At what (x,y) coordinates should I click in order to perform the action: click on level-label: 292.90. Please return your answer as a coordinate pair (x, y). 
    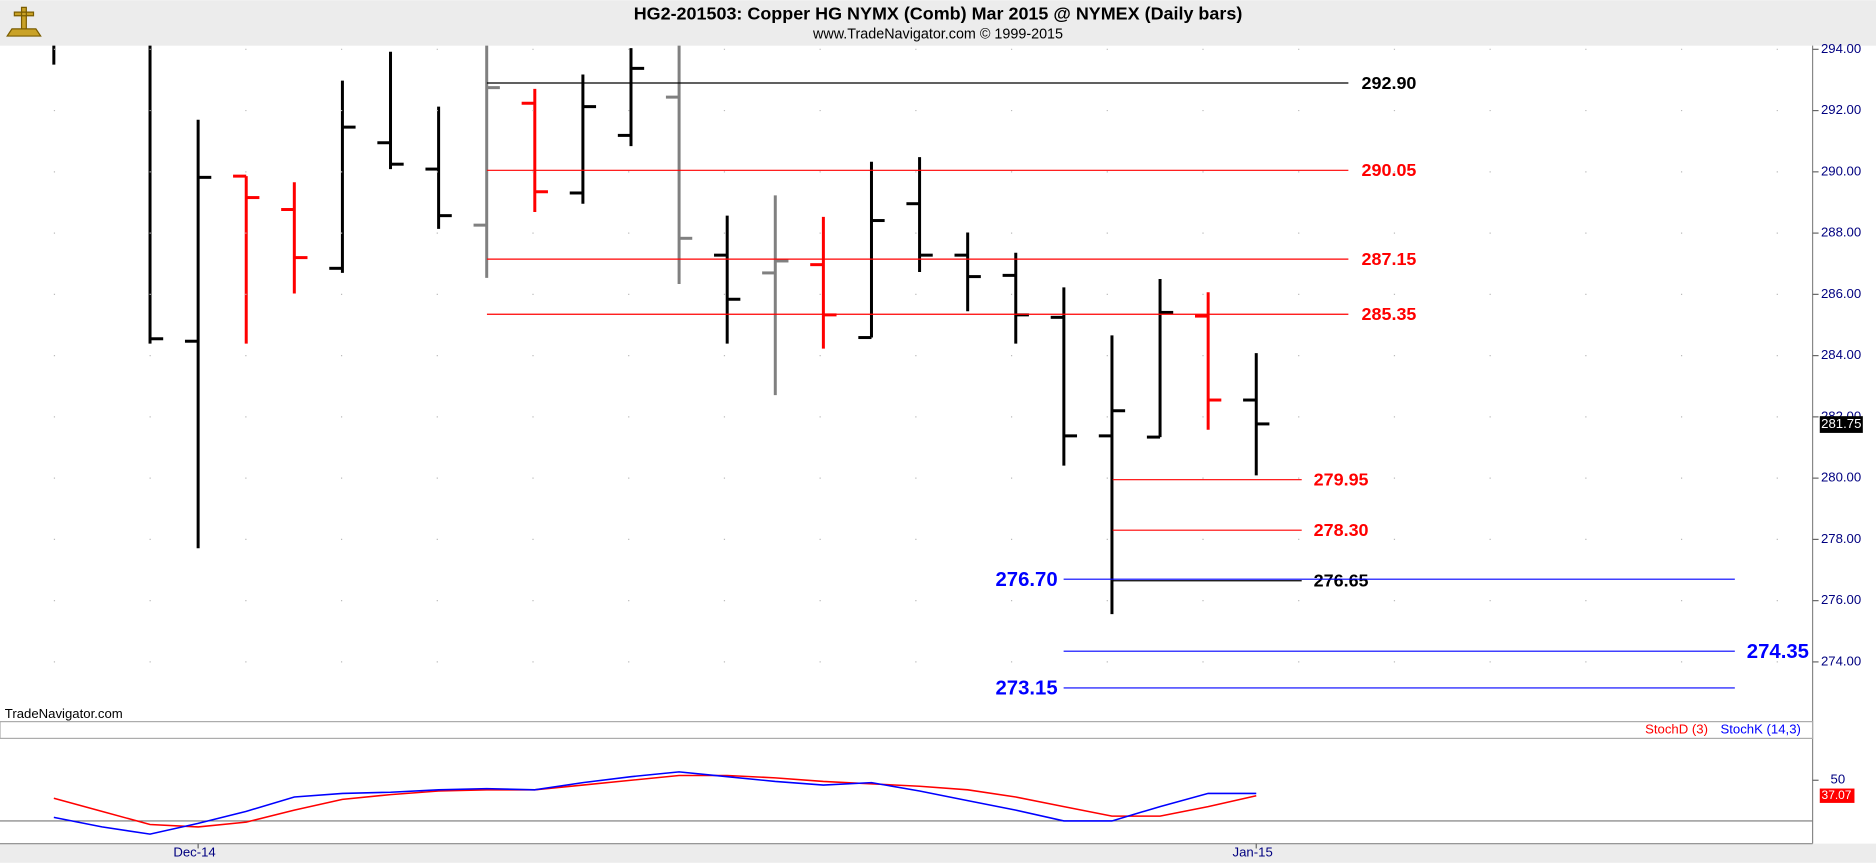
    Looking at the image, I should click on (1389, 83).